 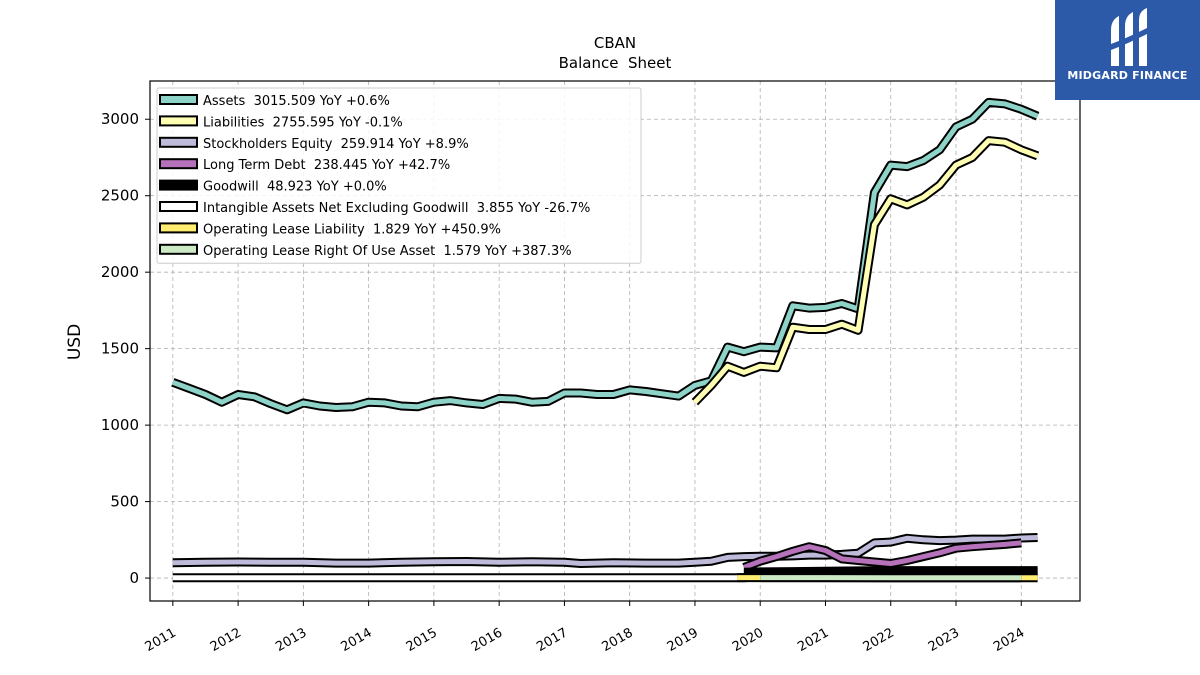 I want to click on y-tick-label: 500, so click(x=124, y=502).